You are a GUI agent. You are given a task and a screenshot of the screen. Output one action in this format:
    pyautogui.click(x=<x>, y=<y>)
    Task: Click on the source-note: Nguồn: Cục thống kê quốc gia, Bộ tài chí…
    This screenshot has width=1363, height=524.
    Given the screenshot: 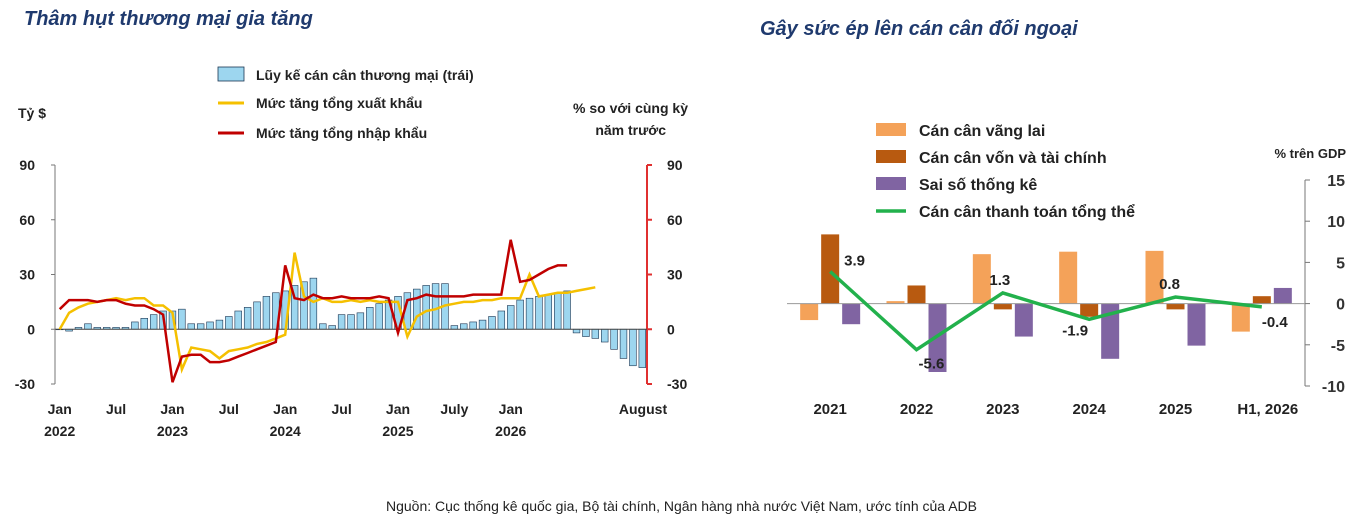 What is the action you would take?
    pyautogui.click(x=681, y=506)
    